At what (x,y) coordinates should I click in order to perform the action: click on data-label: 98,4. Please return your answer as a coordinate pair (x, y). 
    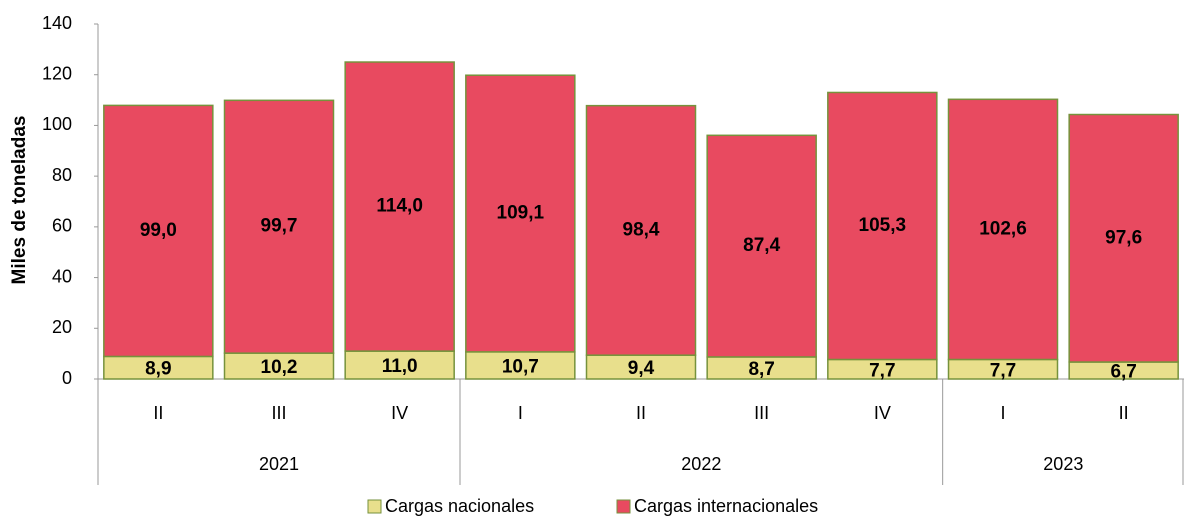
    Looking at the image, I should click on (641, 229).